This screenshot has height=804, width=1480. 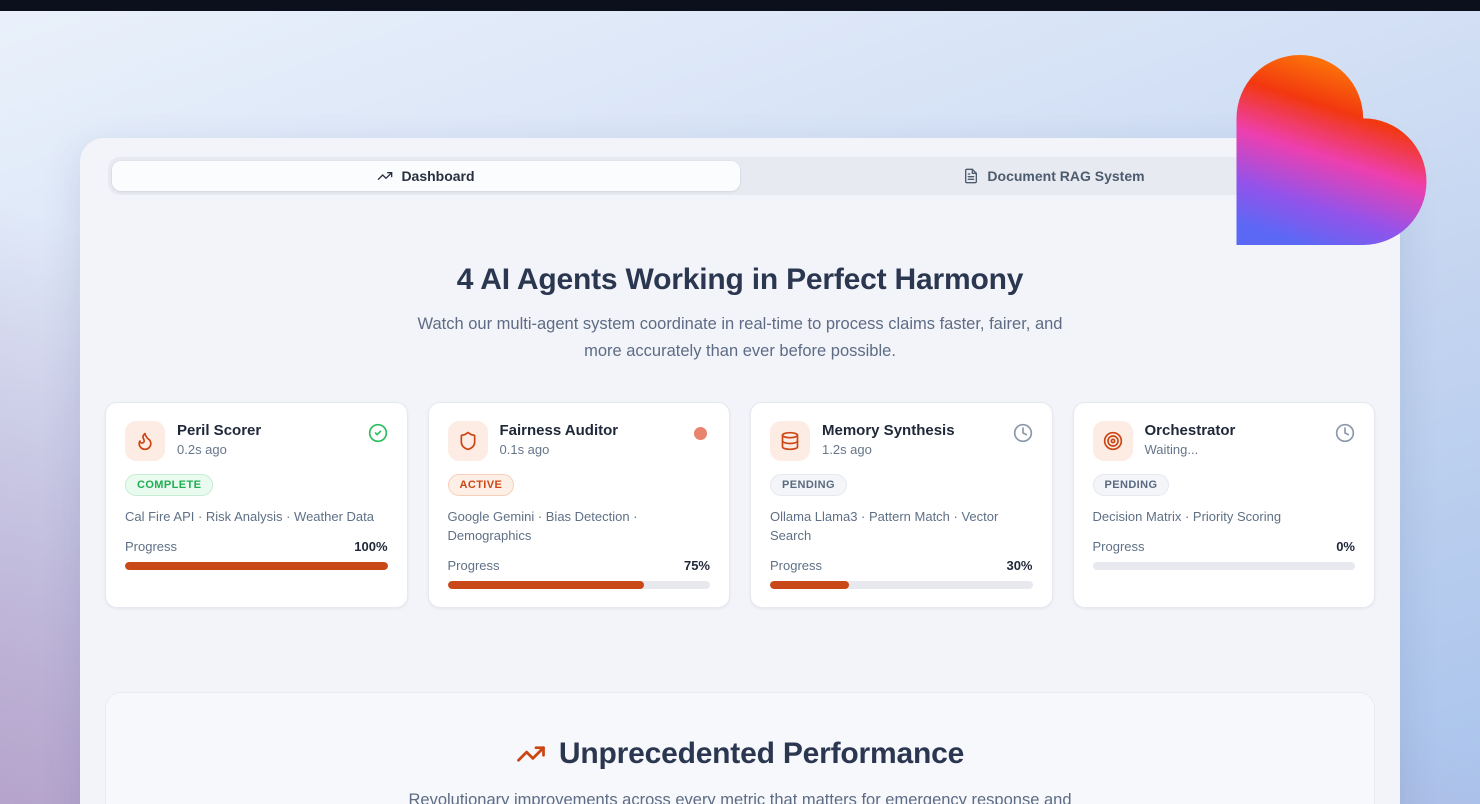 I want to click on database-icon, so click(x=790, y=441).